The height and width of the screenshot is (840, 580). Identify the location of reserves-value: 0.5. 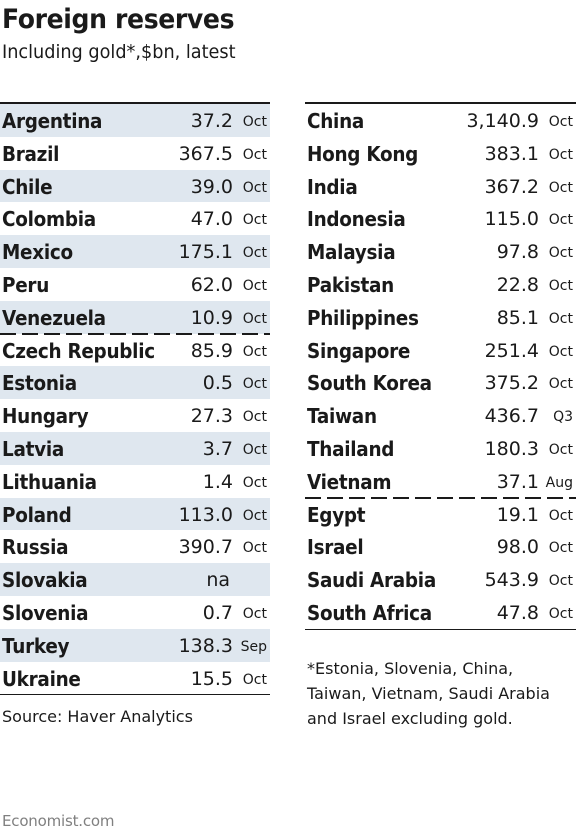
(217, 383).